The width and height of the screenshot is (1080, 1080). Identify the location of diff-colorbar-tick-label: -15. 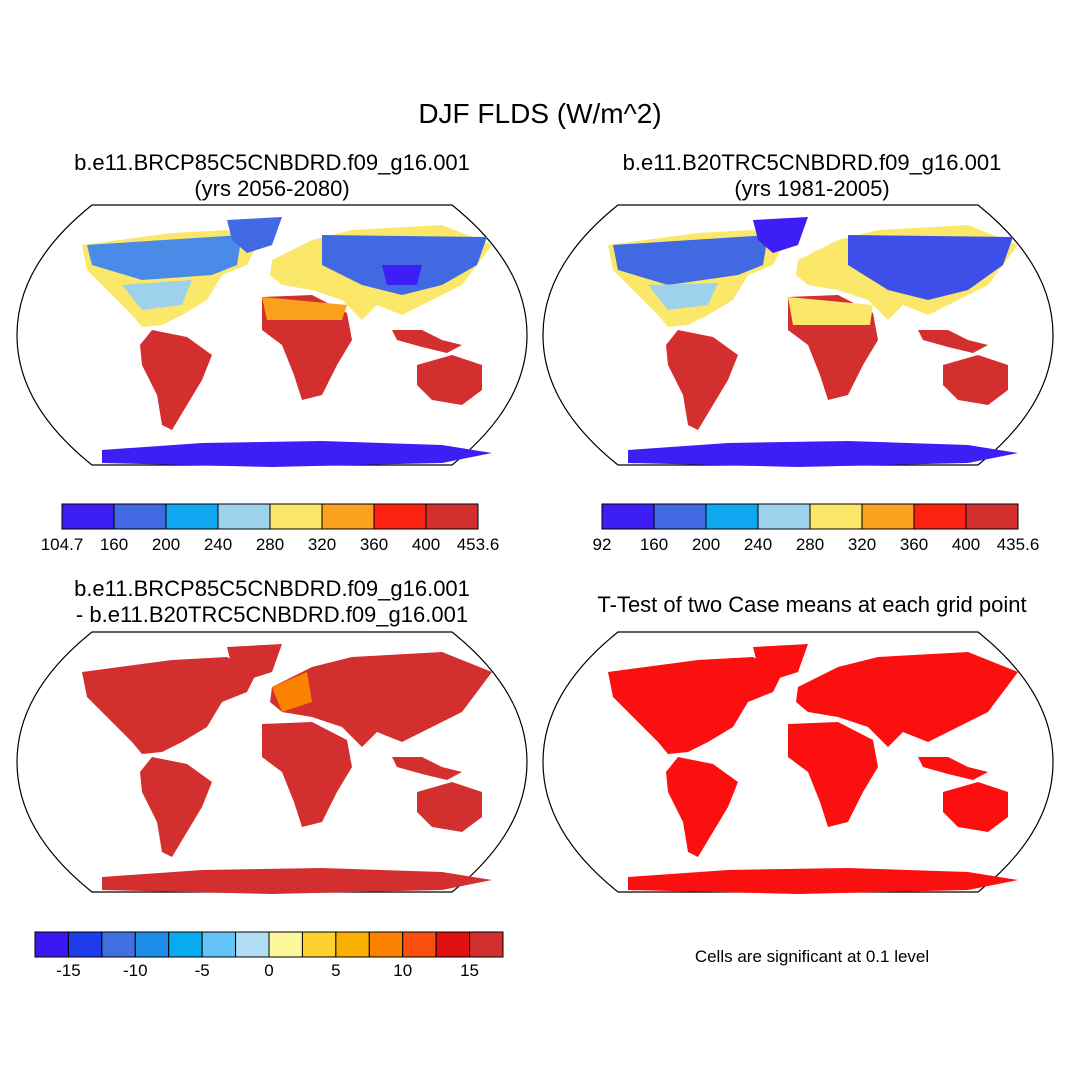
(68, 970).